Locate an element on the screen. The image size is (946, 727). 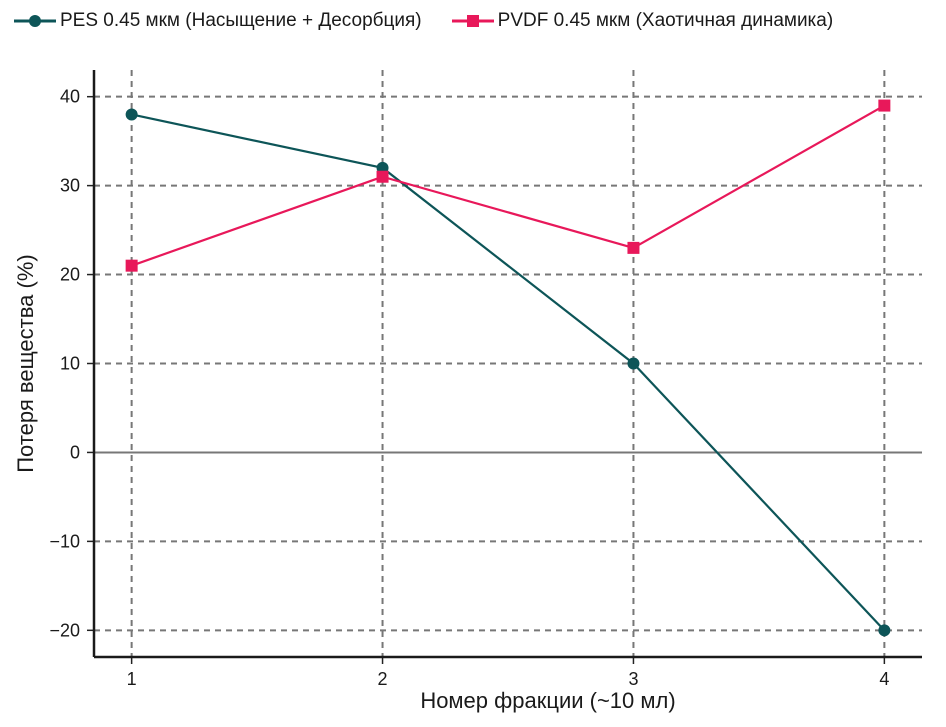
legend-item-pes: PES 0.45 мкм (Насыщение + Десорбция) is located at coordinates (218, 21).